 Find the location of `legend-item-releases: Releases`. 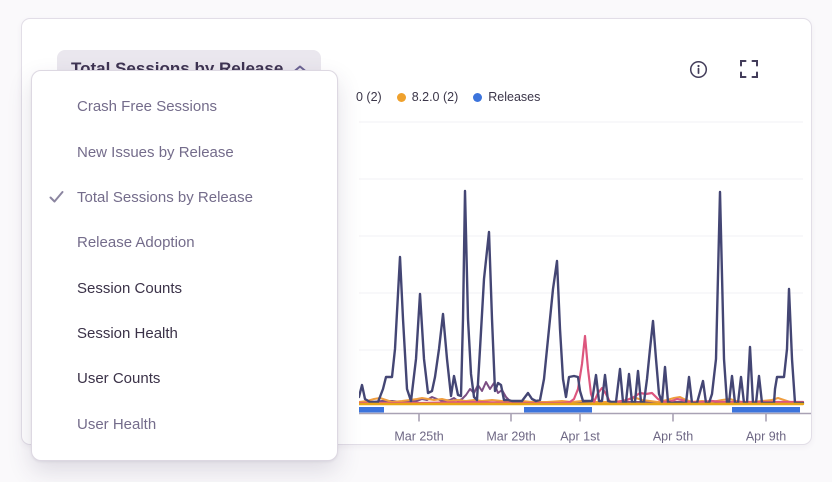

legend-item-releases: Releases is located at coordinates (506, 97).